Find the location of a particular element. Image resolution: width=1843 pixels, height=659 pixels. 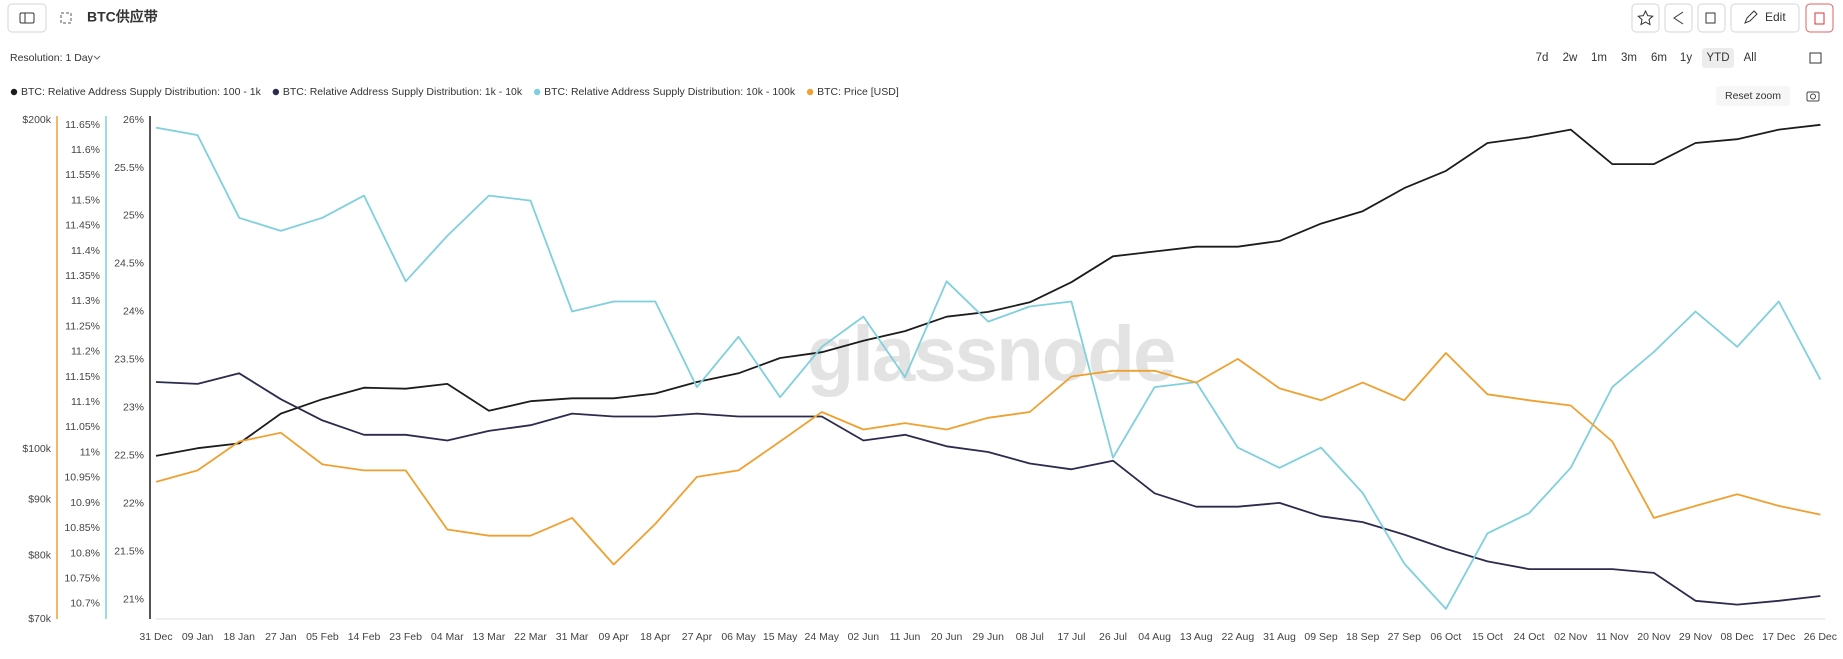

y-tick-label: 11.15% is located at coordinates (82, 377).